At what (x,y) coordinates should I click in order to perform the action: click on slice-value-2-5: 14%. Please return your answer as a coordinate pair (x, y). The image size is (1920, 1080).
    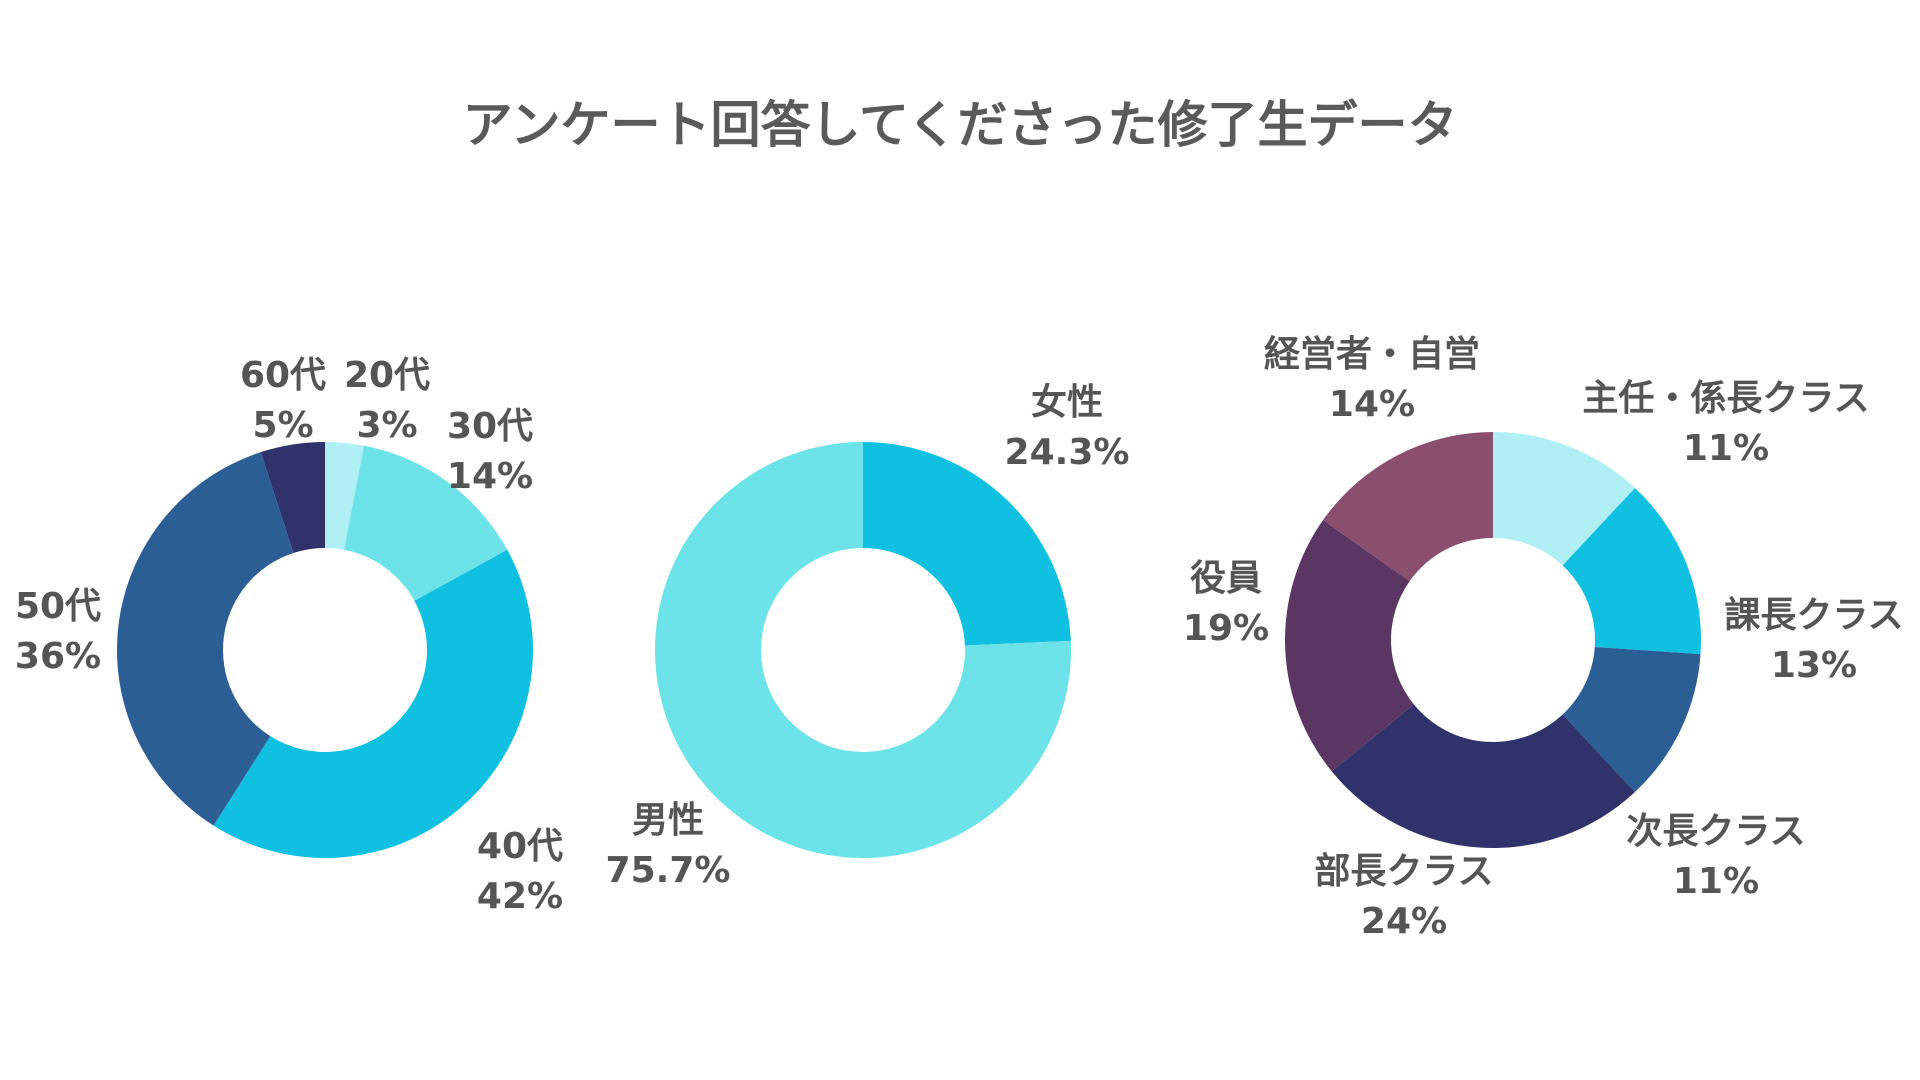
    Looking at the image, I should click on (1372, 404).